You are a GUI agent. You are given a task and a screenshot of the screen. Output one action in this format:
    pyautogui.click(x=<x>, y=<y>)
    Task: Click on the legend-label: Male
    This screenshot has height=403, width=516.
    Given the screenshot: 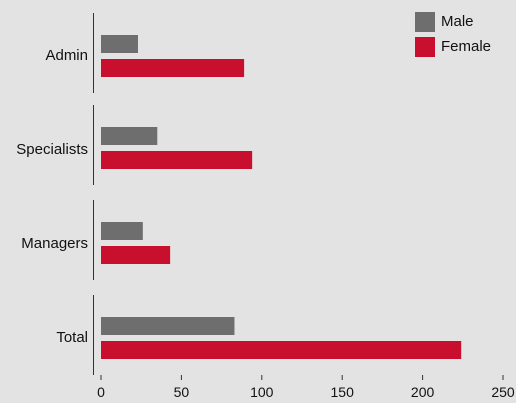 What is the action you would take?
    pyautogui.click(x=457, y=21)
    